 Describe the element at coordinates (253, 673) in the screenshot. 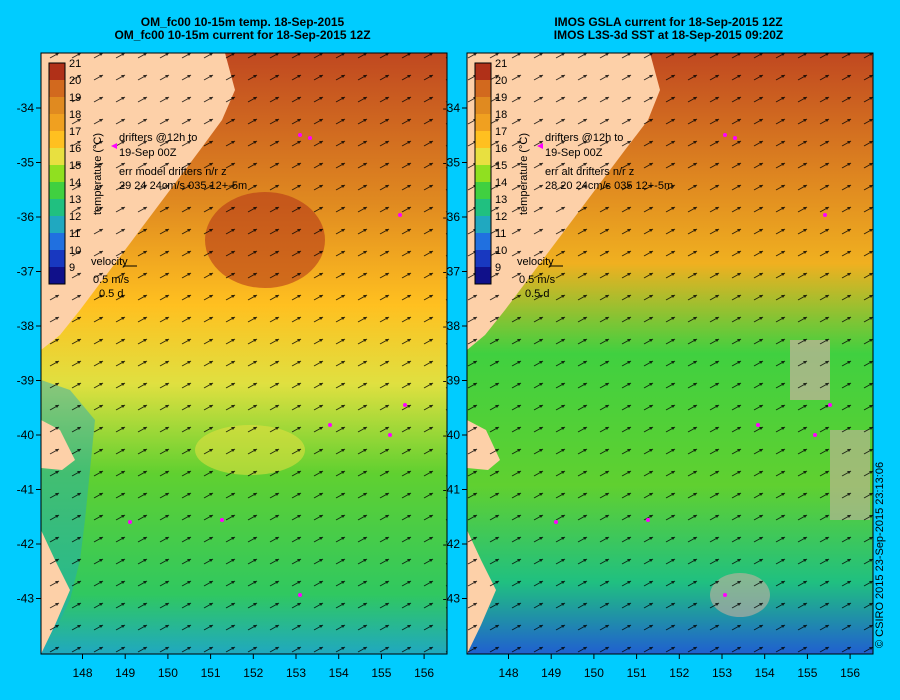

I see `lon-tick-label: 152` at that location.